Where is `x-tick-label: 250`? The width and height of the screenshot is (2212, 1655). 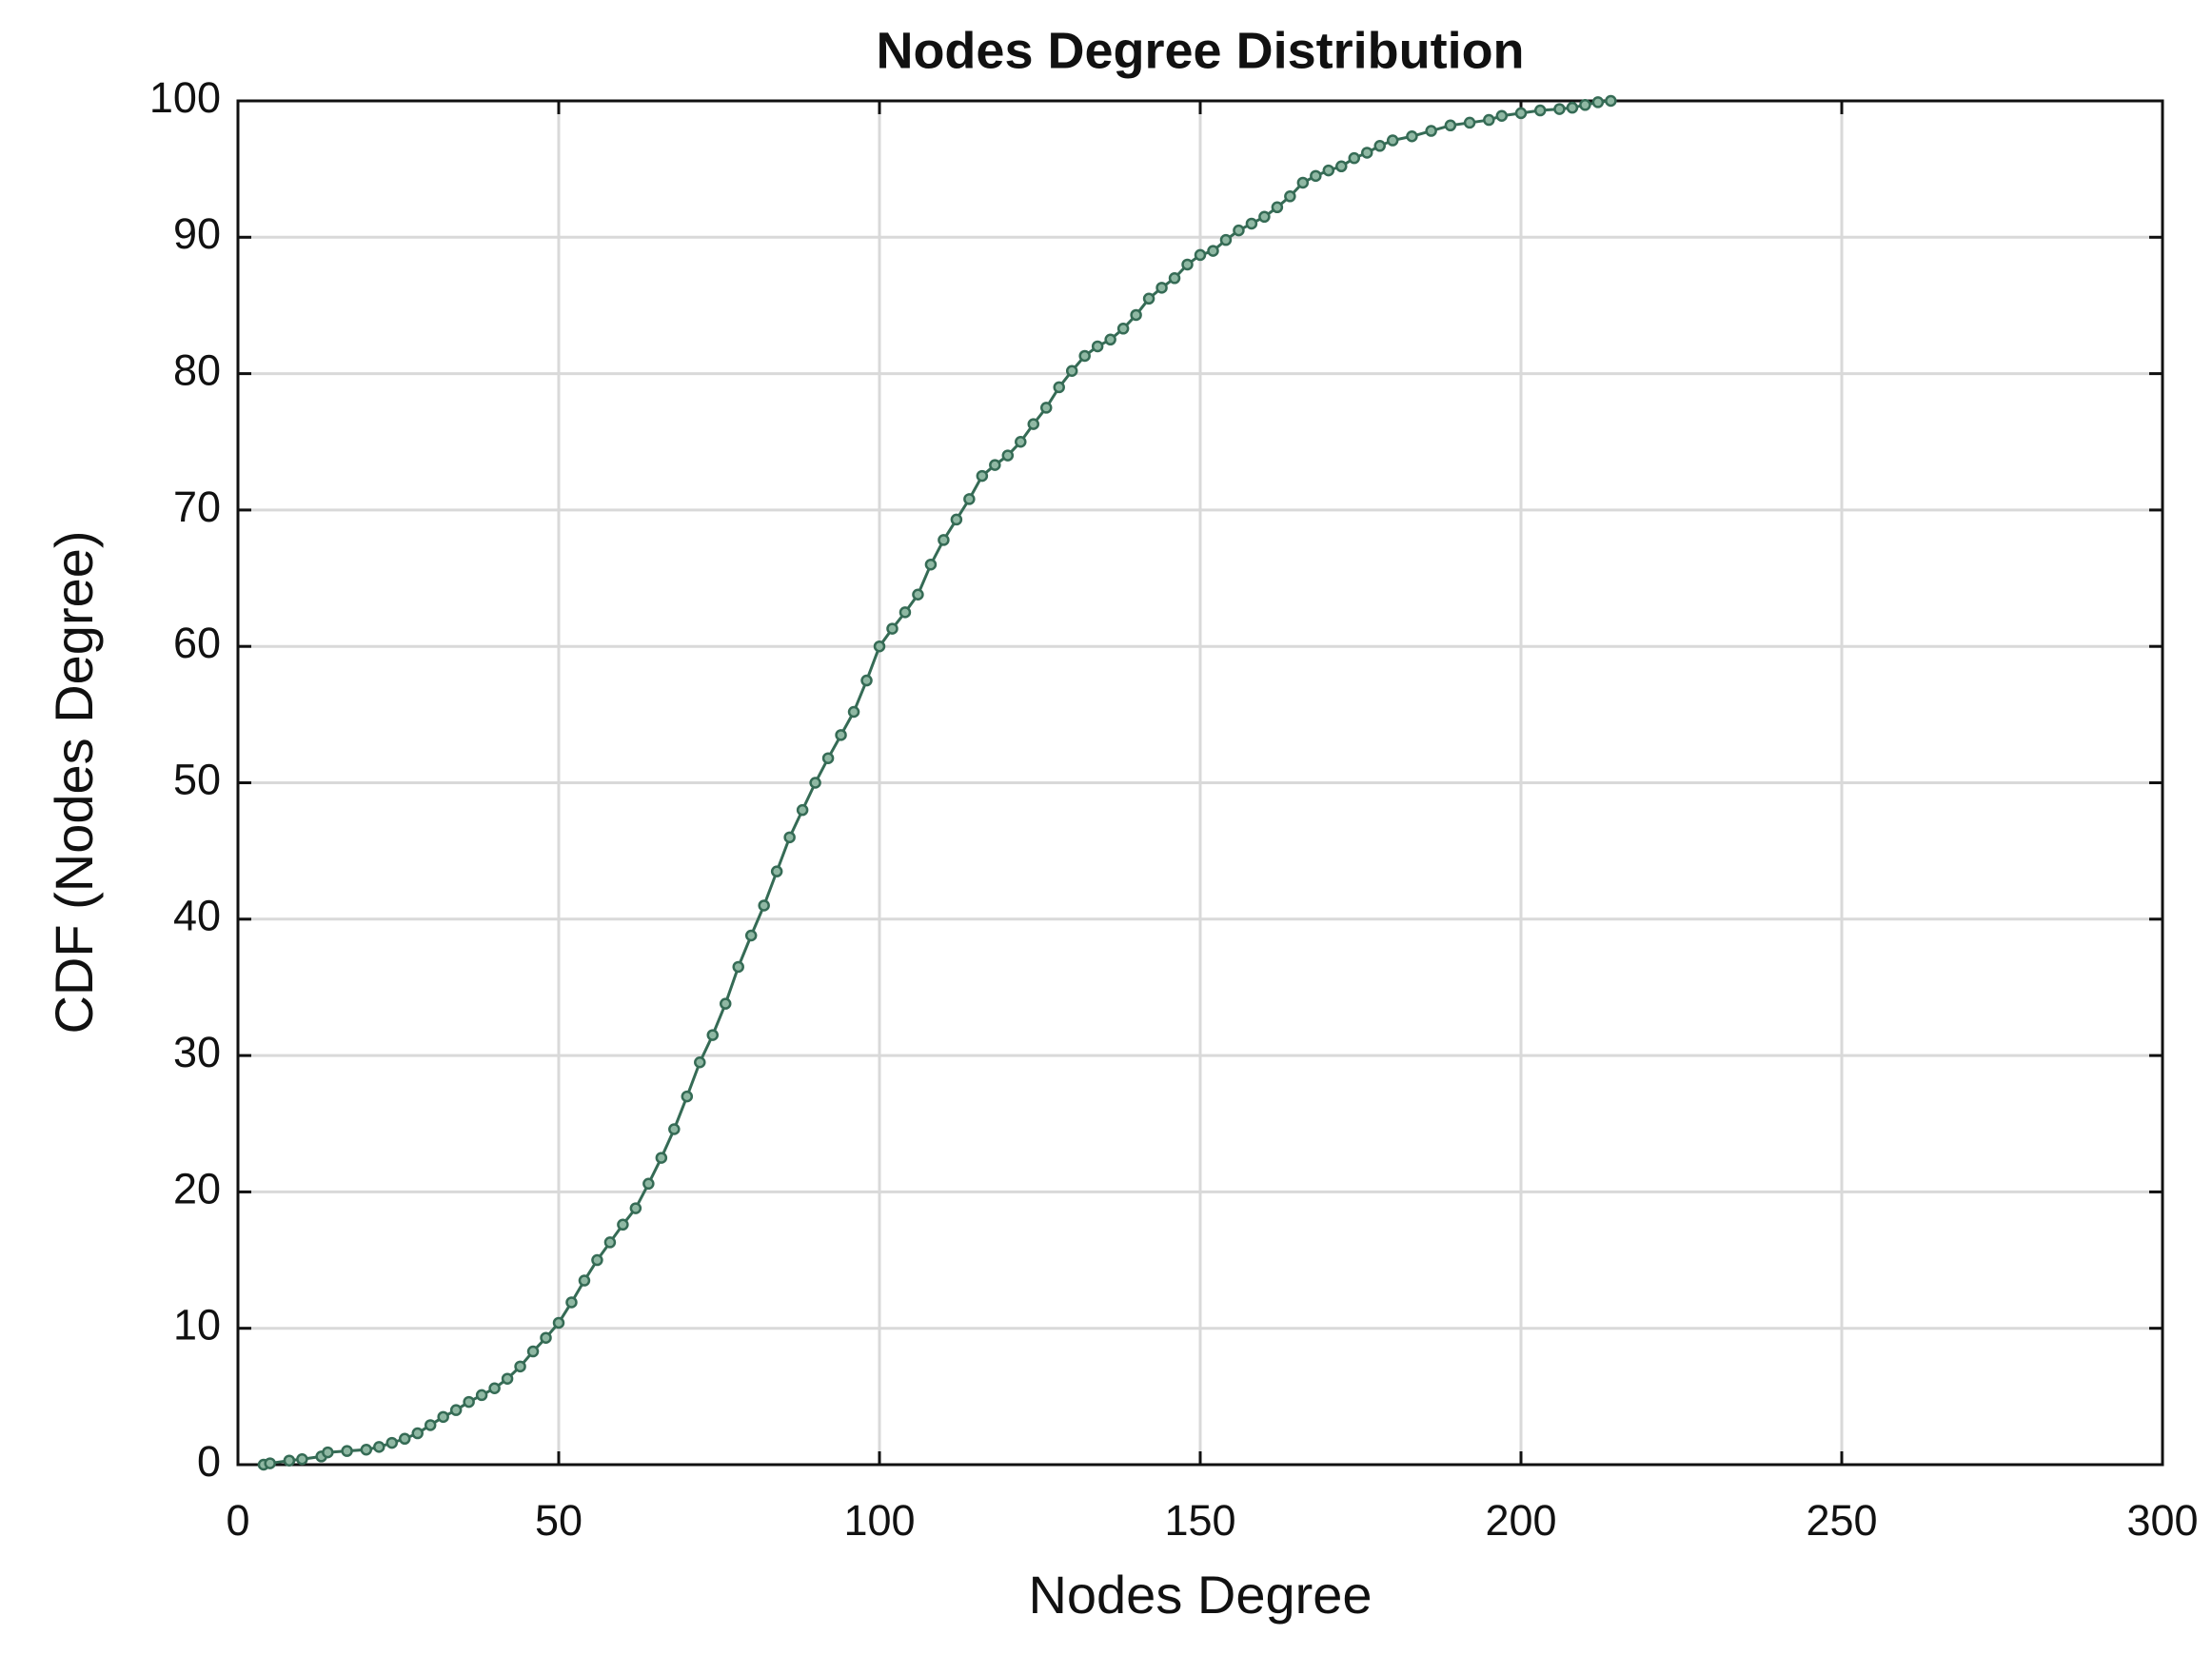 x-tick-label: 250 is located at coordinates (1841, 1521).